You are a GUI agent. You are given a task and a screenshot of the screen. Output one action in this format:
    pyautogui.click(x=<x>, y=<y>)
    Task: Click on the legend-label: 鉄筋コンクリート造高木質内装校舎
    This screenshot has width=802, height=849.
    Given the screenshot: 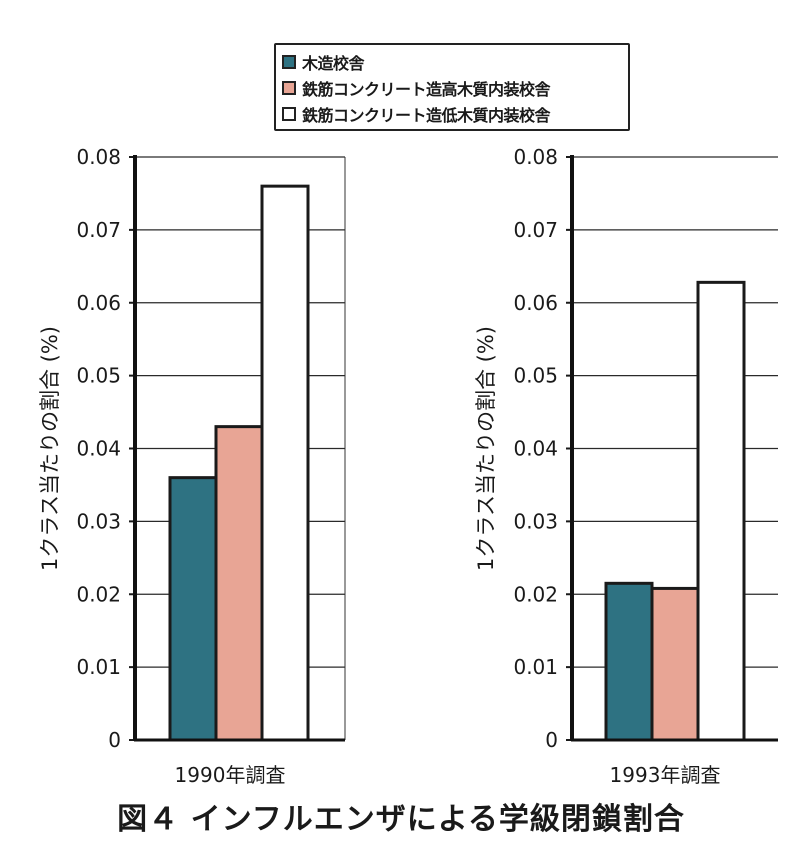 What is the action you would take?
    pyautogui.click(x=426, y=89)
    